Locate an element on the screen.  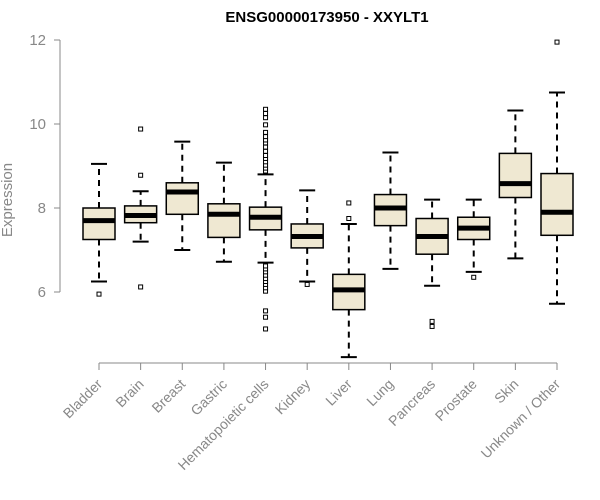
box-lung is located at coordinates (390, 210).